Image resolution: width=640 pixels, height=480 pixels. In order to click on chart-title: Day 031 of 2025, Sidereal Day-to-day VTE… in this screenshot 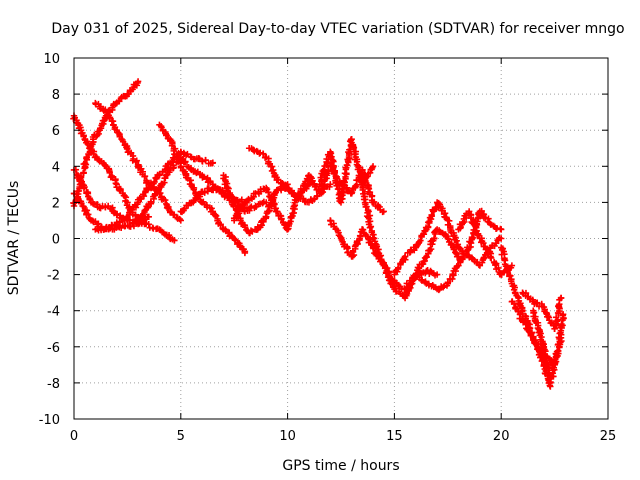, I will do `click(337, 29)`.